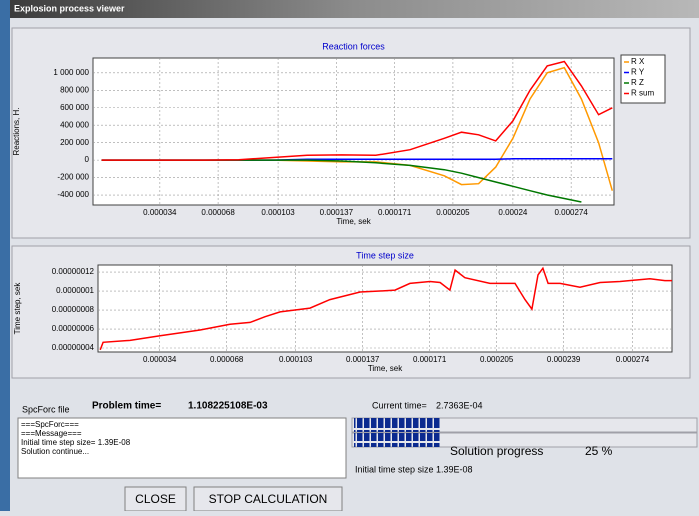  What do you see at coordinates (16, 131) in the screenshot?
I see `y-axis-label: Reactions, H.` at bounding box center [16, 131].